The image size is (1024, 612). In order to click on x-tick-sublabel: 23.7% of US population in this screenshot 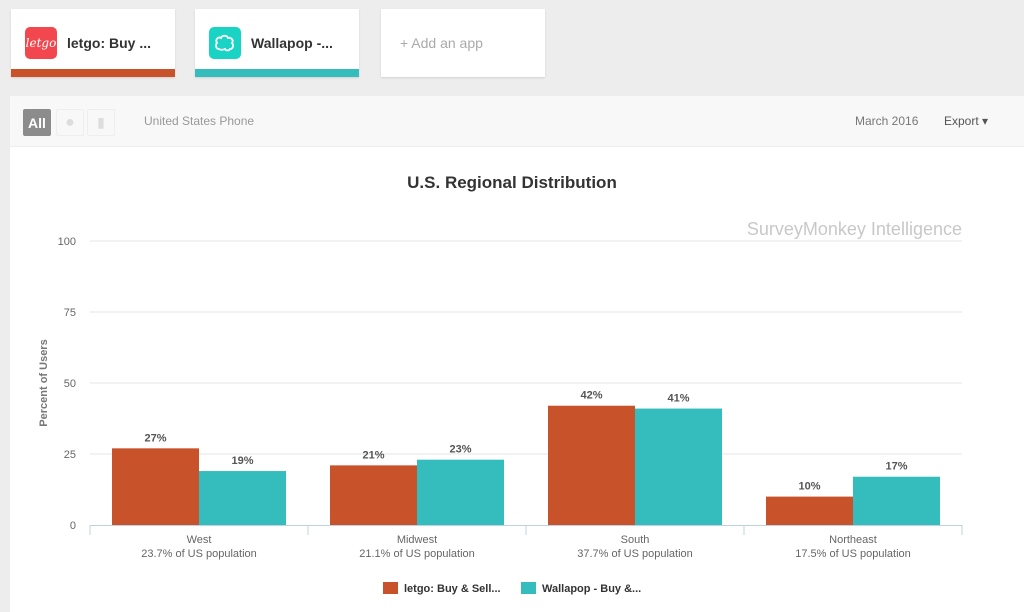, I will do `click(199, 554)`.